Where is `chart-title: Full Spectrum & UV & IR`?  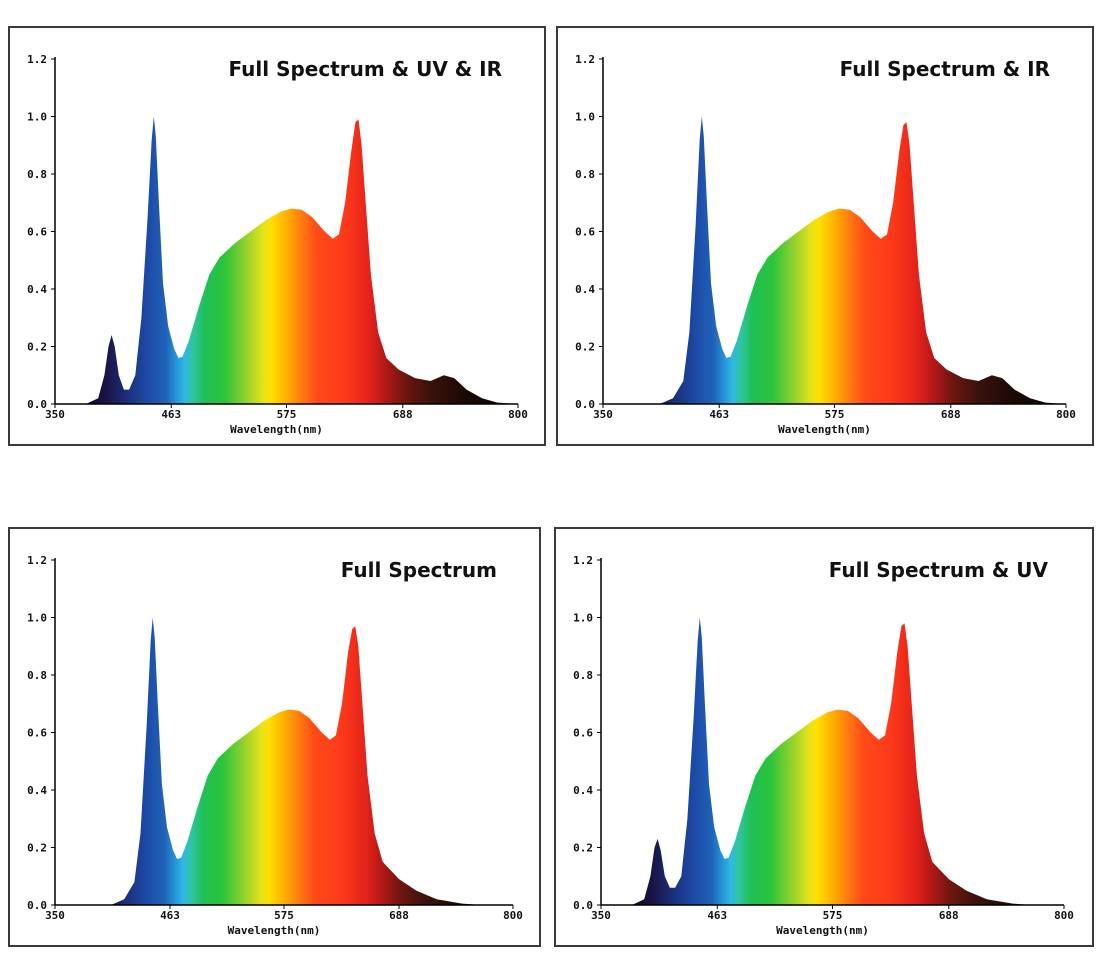 chart-title: Full Spectrum & UV & IR is located at coordinates (365, 69).